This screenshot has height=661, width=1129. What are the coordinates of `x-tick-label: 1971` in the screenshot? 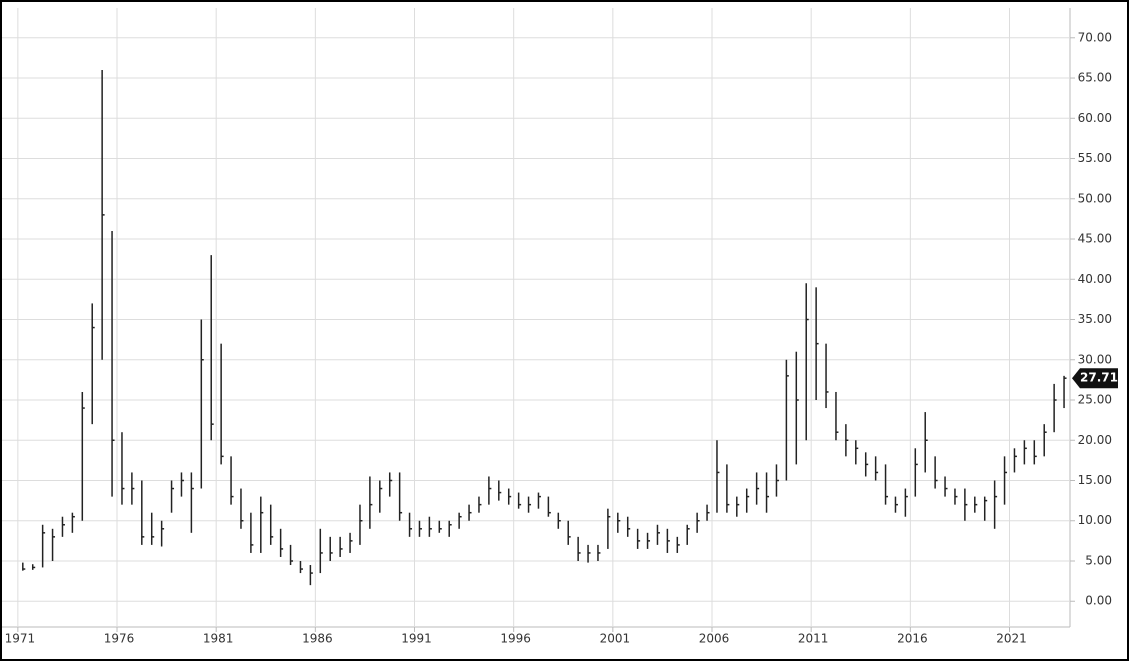 It's located at (20, 639).